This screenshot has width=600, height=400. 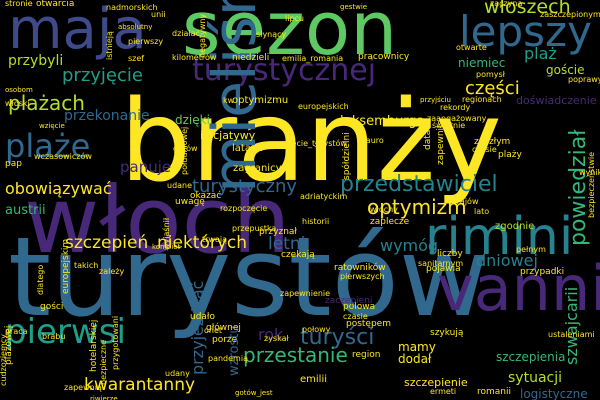 I want to click on word: emilii, so click(x=314, y=379).